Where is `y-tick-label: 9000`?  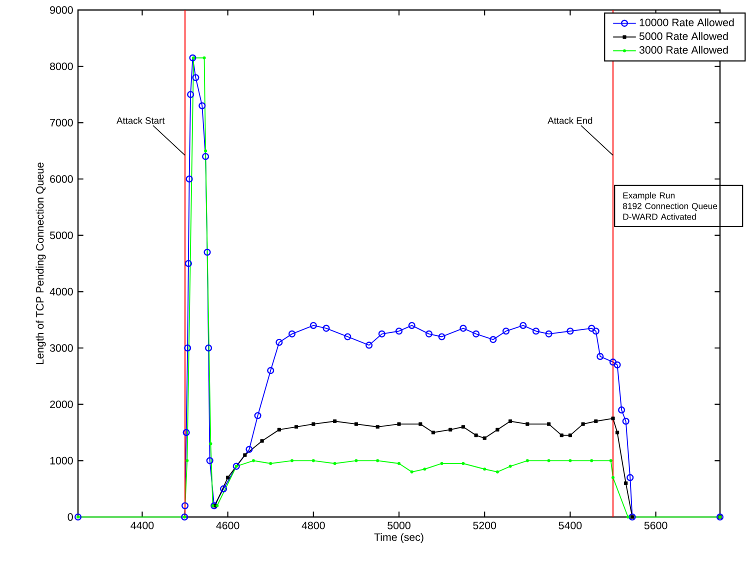
y-tick-label: 9000 is located at coordinates (61, 10).